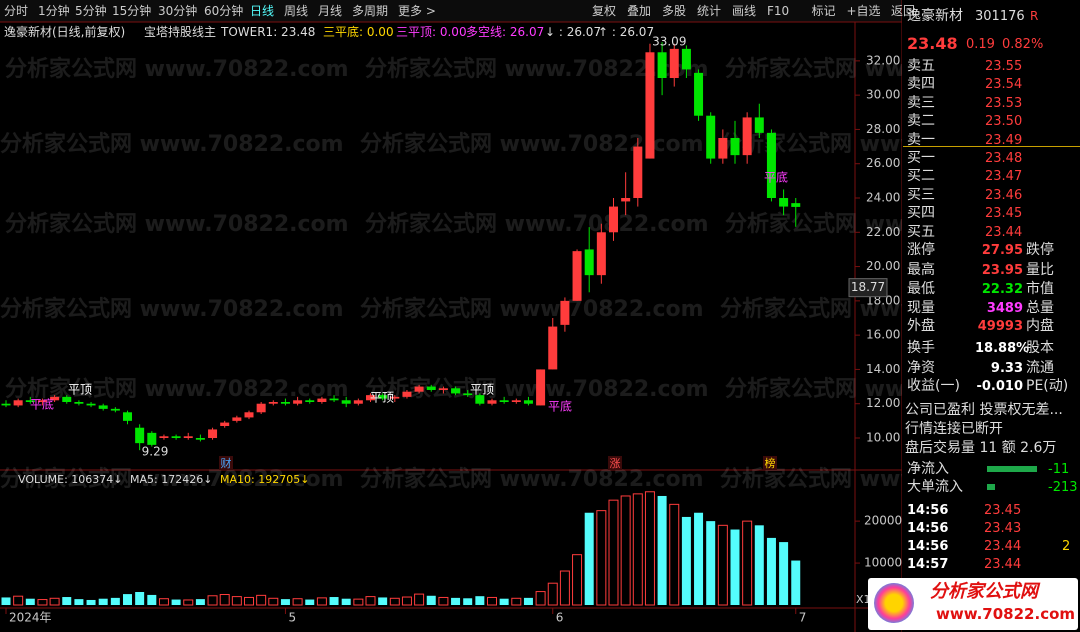 The image size is (1080, 632). Describe the element at coordinates (1023, 44) in the screenshot. I see `stock-pct: 0.82%` at that location.